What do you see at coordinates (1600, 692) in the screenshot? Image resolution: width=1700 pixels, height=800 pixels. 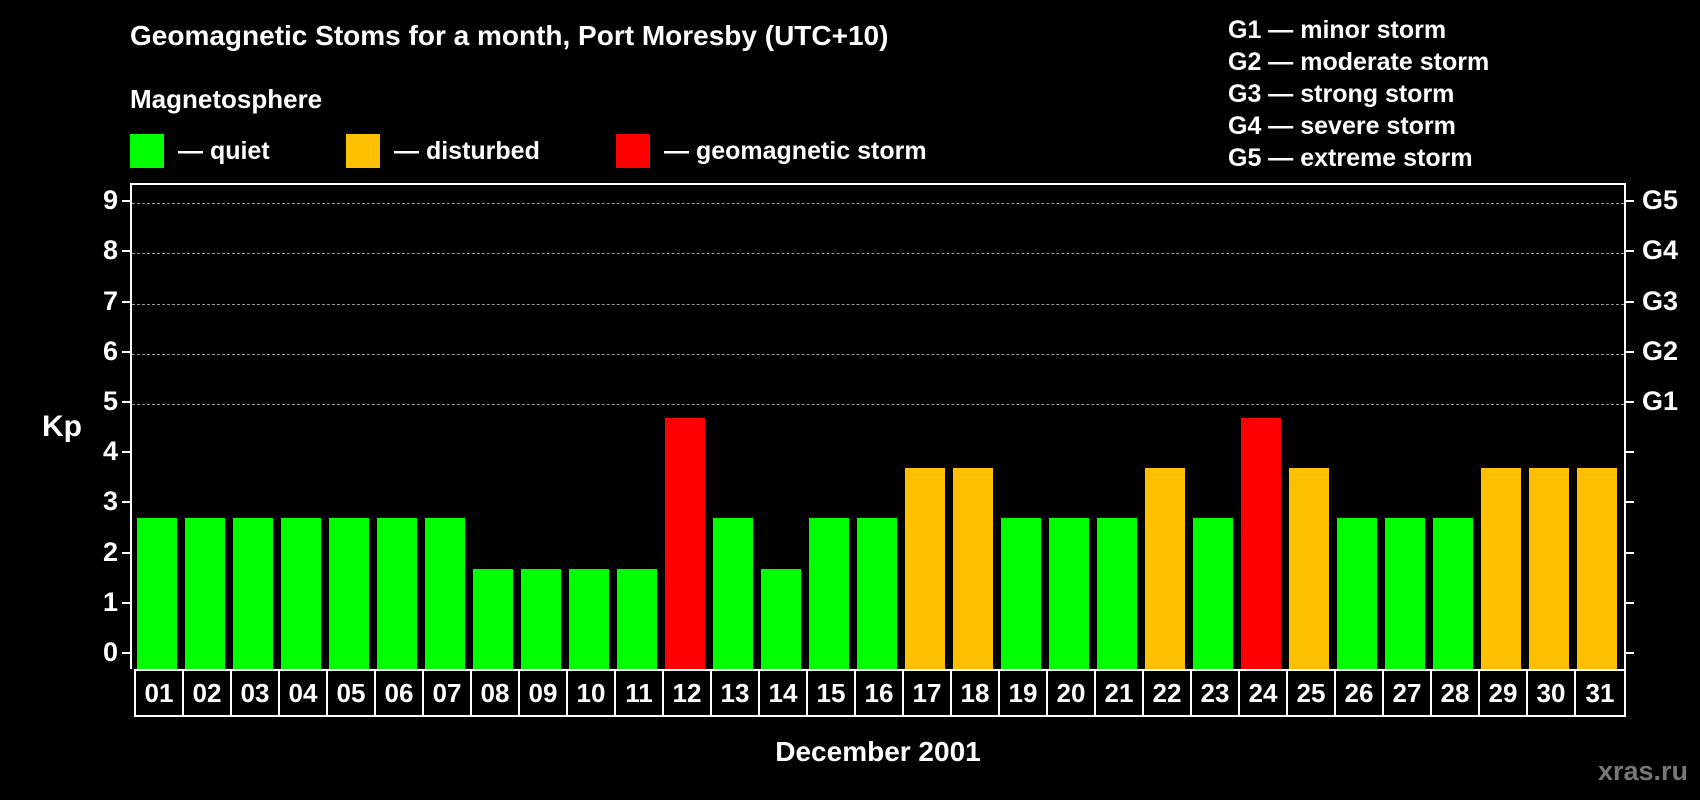 I see `x-tick-label: 31` at bounding box center [1600, 692].